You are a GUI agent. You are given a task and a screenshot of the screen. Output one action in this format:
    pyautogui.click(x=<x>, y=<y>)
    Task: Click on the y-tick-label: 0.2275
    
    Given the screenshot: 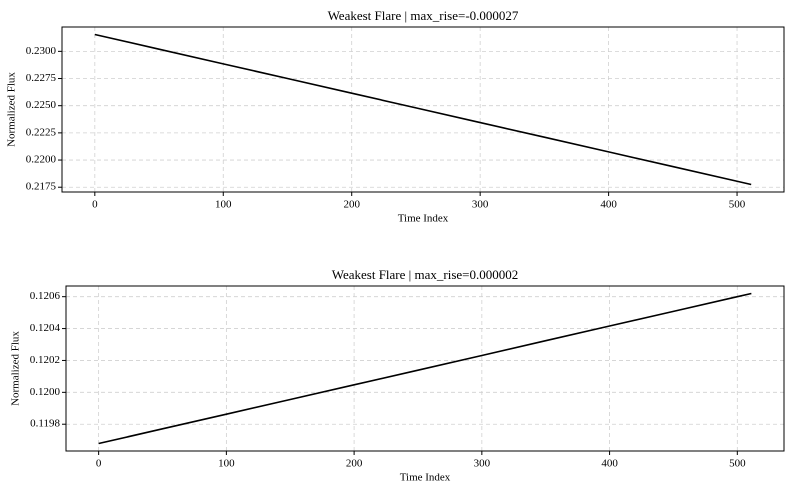 What is the action you would take?
    pyautogui.click(x=41, y=78)
    